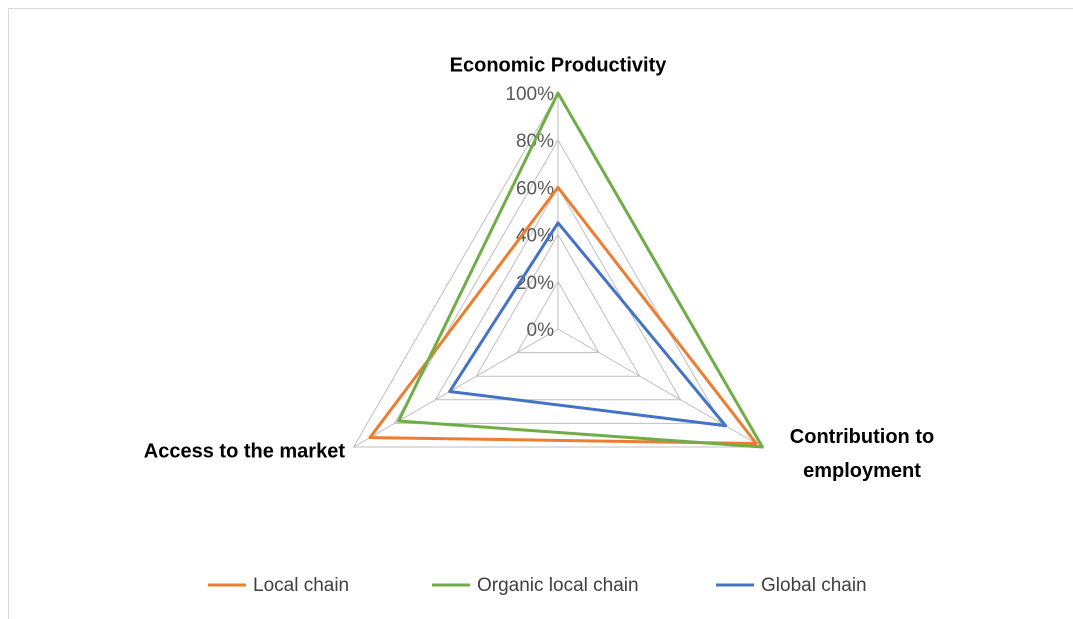  Describe the element at coordinates (245, 451) in the screenshot. I see `axis-label: Access to the market` at that location.